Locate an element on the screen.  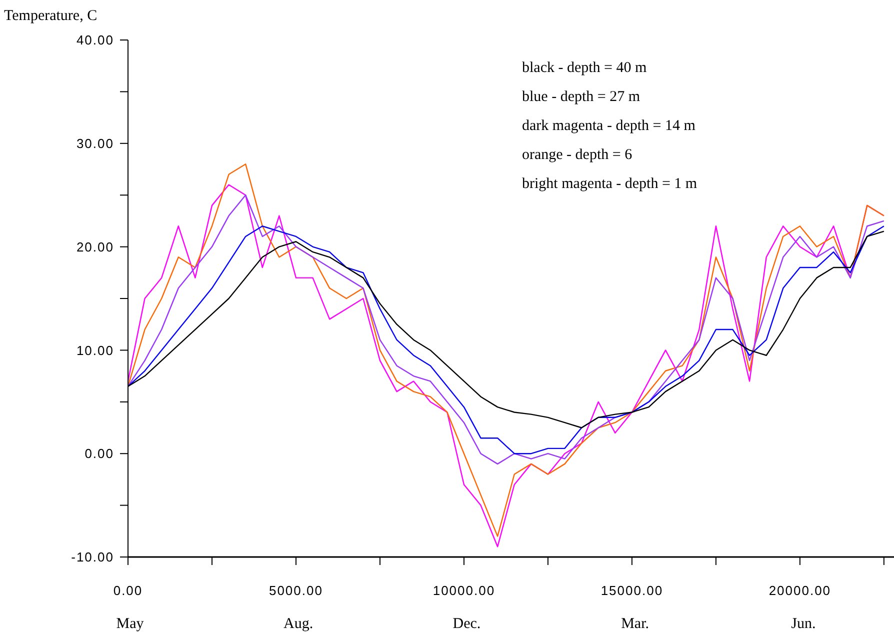
x-tick-label: 0.00 is located at coordinates (128, 590).